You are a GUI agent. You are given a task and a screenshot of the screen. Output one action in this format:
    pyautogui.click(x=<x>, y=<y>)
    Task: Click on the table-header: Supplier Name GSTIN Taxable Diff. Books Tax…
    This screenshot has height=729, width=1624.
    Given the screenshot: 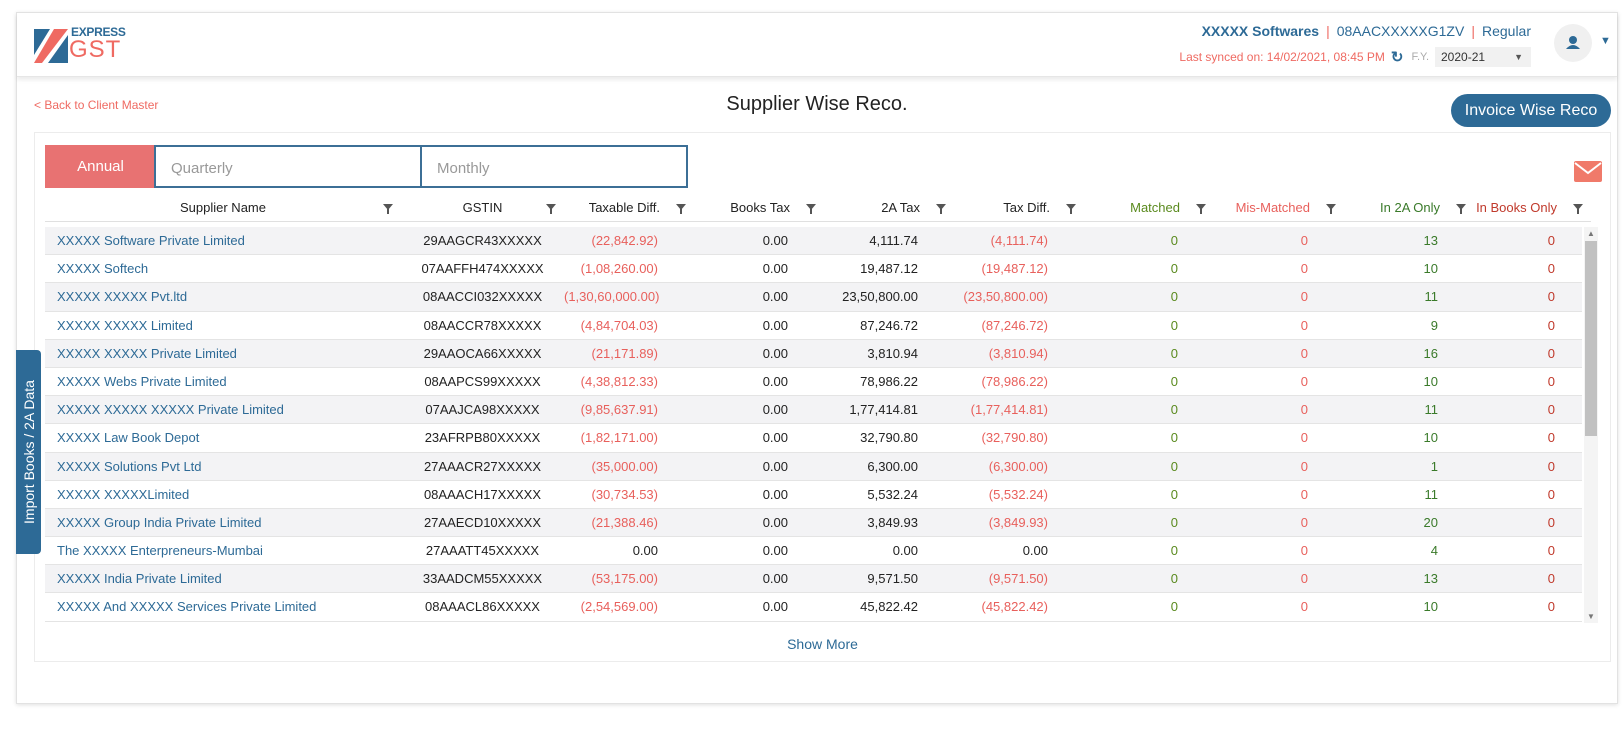 What is the action you would take?
    pyautogui.click(x=818, y=208)
    